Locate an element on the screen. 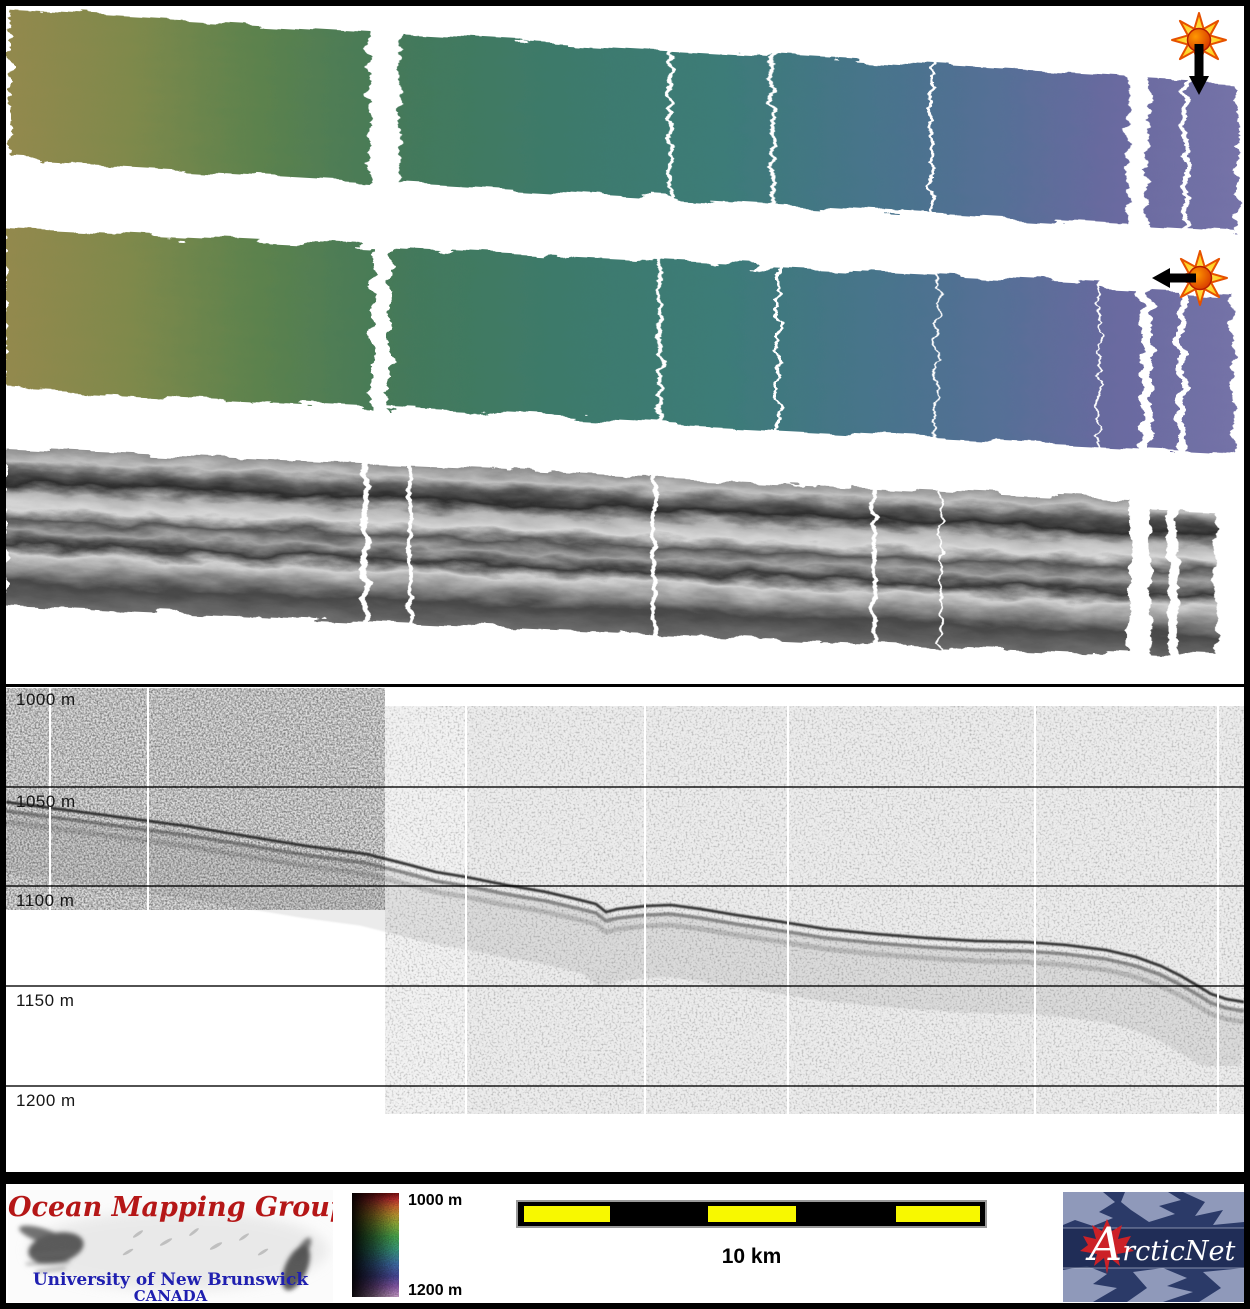 Image resolution: width=1250 pixels, height=1309 pixels. arcticnet-map-art is located at coordinates (1153, 1247).